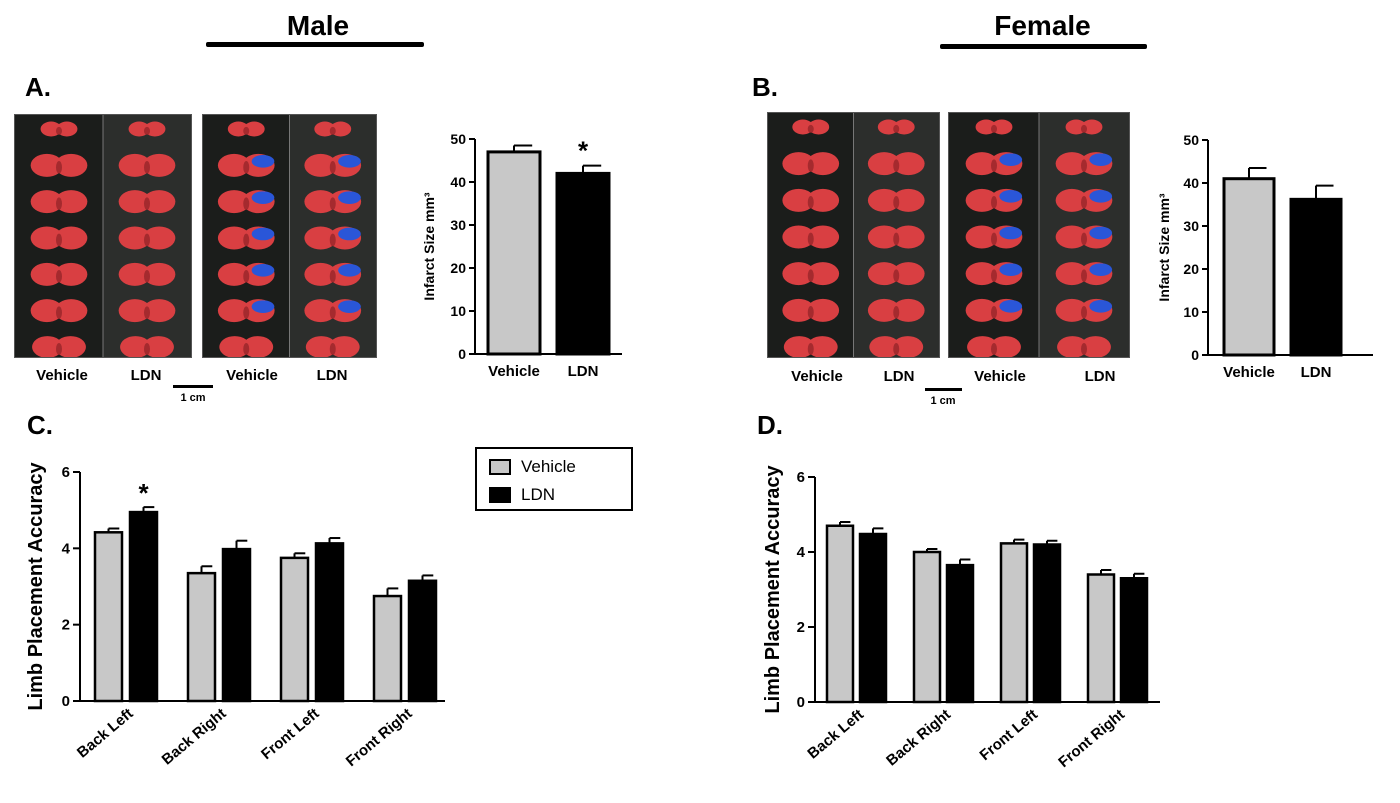 The image size is (1400, 803). What do you see at coordinates (103, 236) in the screenshot?
I see `brain-photo-male-untraced` at bounding box center [103, 236].